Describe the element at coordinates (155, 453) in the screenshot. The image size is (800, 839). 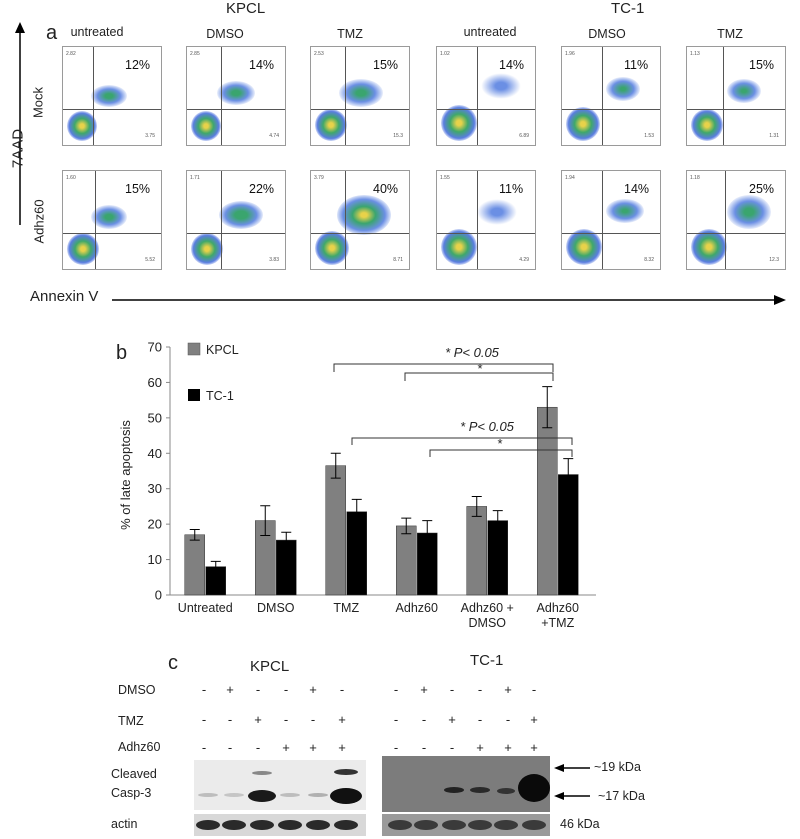
I see `y-tick-label: 40` at that location.